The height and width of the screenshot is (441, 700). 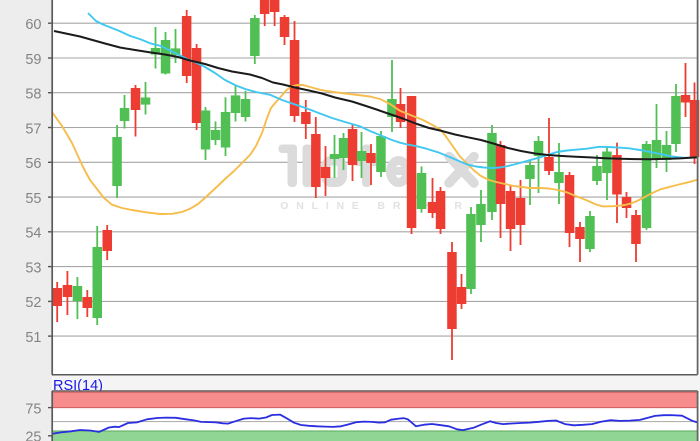 What do you see at coordinates (375, 206) in the screenshot?
I see `svg-text: ONLINE BROKER` at bounding box center [375, 206].